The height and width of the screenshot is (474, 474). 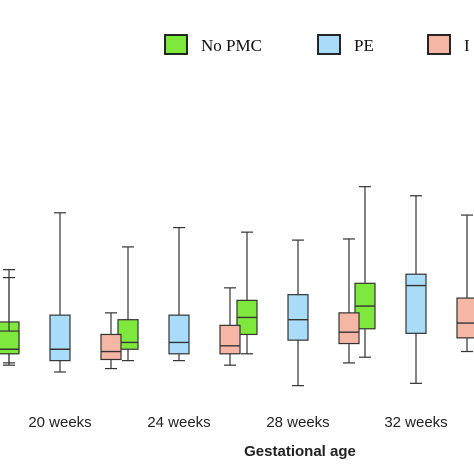 I want to click on x-tick-label: 28 weeks, so click(x=297, y=422).